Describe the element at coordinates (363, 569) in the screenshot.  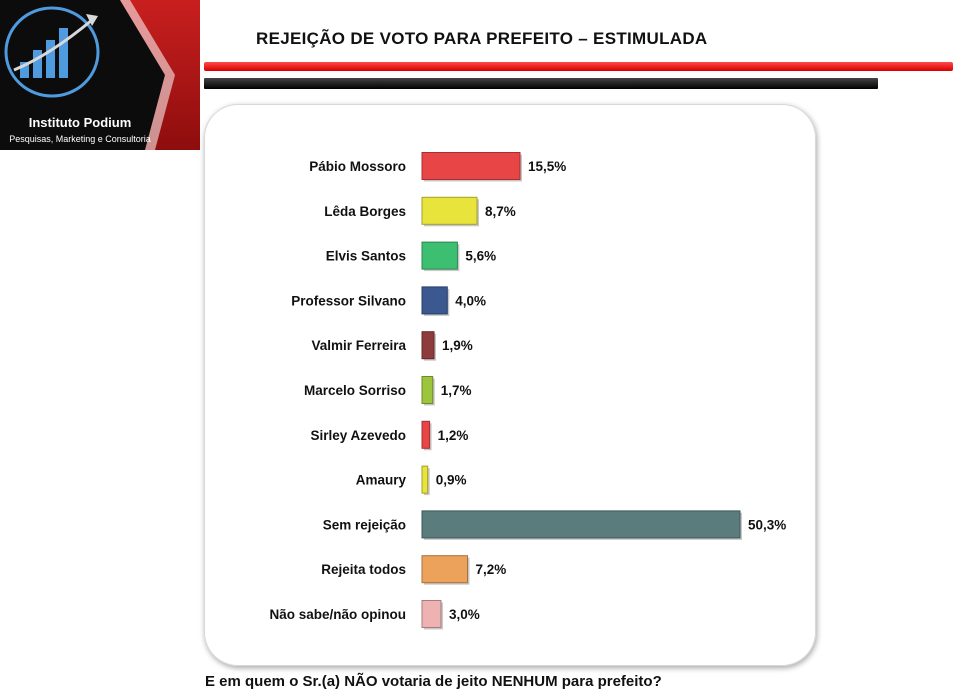
I see `category-label: Rejeita todos` at that location.